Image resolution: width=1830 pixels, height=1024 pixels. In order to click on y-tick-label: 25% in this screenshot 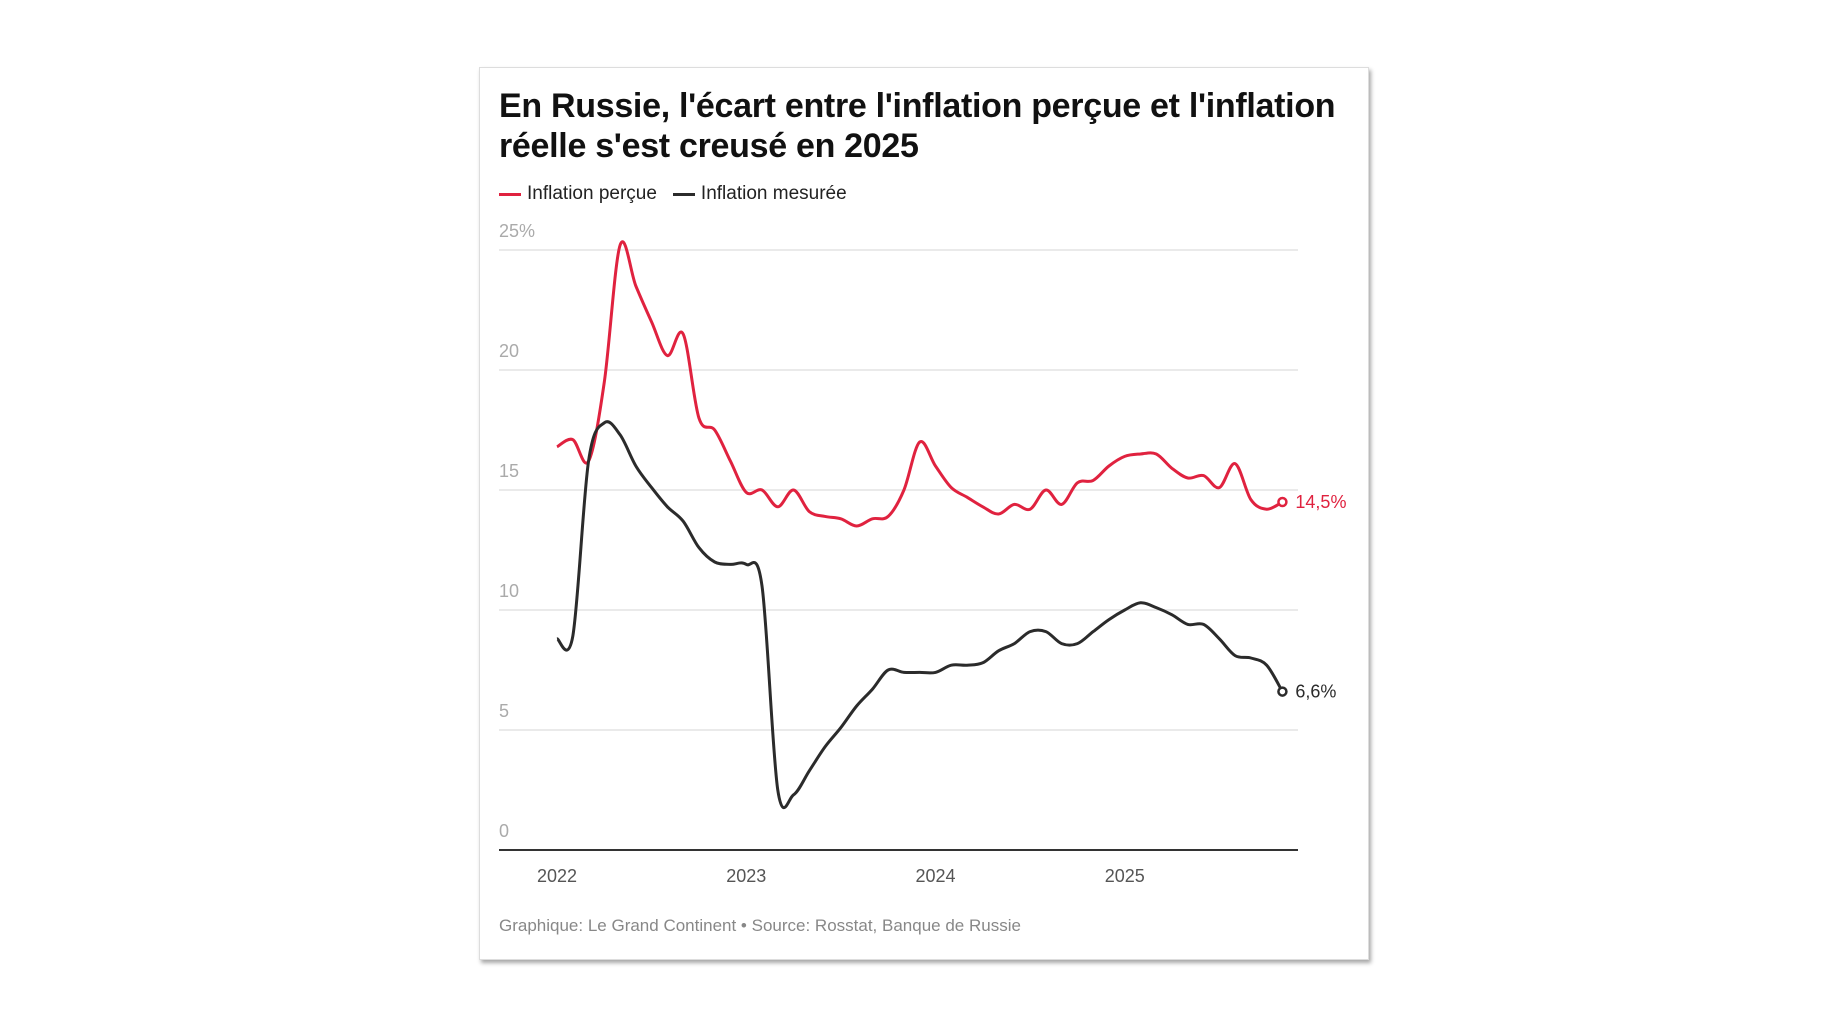, I will do `click(517, 231)`.